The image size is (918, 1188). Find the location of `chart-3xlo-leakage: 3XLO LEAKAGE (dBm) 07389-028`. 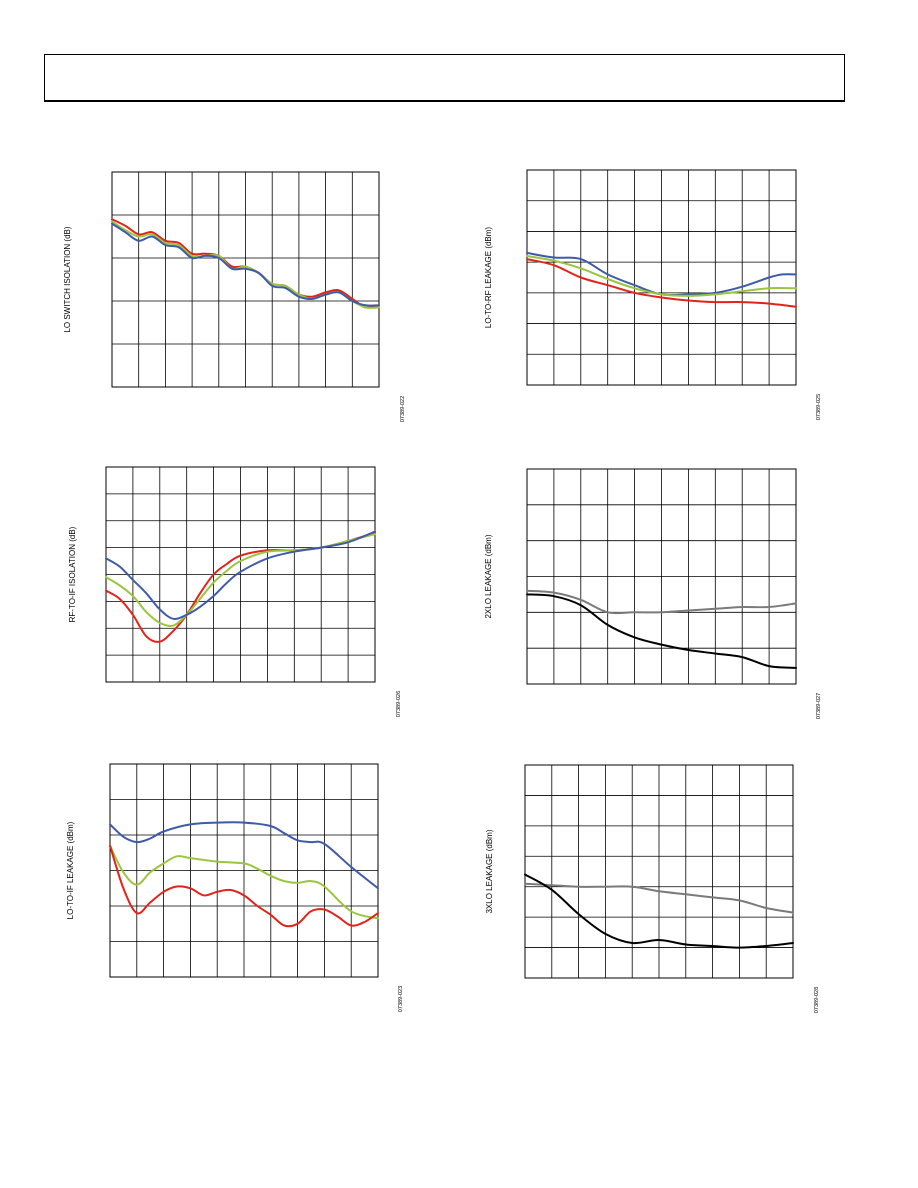

chart-3xlo-leakage: 3XLO LEAKAGE (dBm) 07389-028 is located at coordinates (652, 888).